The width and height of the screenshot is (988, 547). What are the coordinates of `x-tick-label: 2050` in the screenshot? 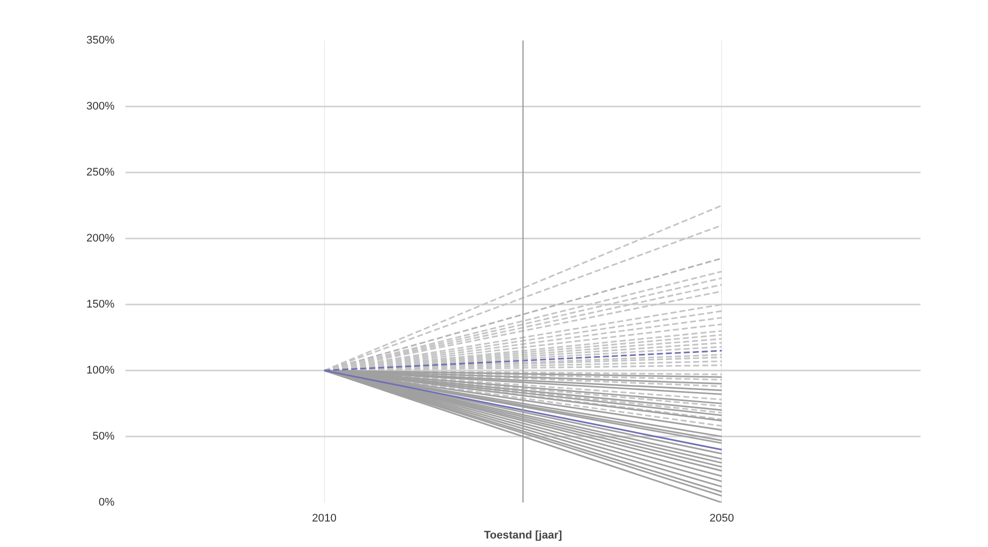 It's located at (722, 518).